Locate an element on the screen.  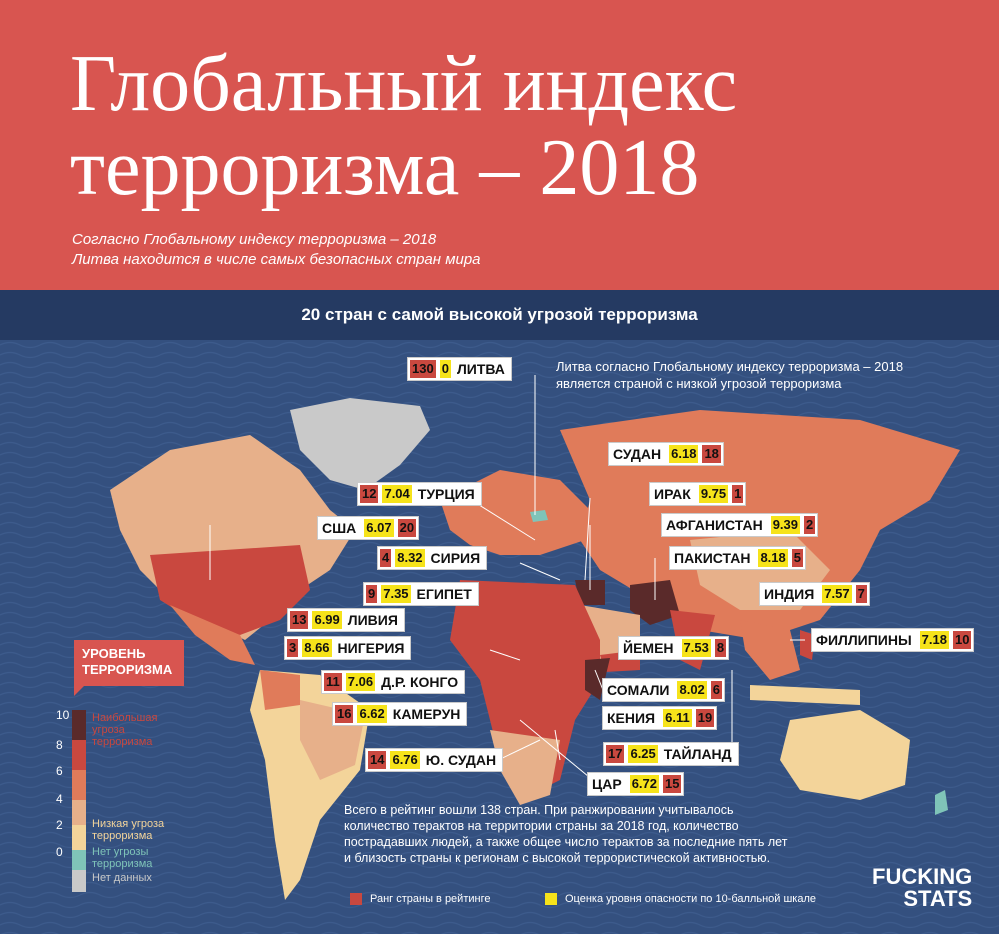
country-score: 6.25 is located at coordinates (643, 754).